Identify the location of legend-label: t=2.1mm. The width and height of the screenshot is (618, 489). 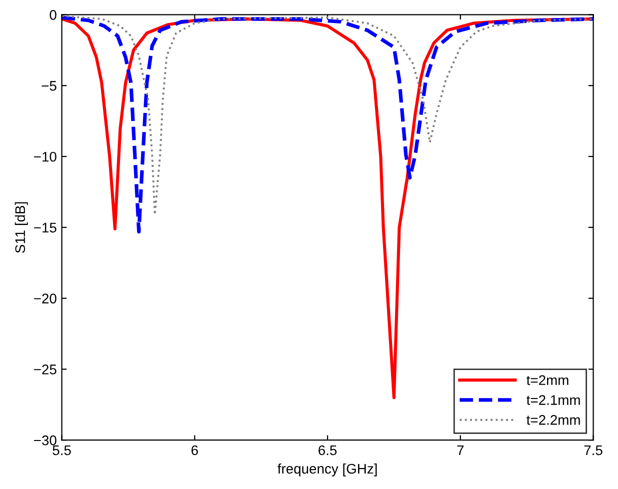
(553, 400).